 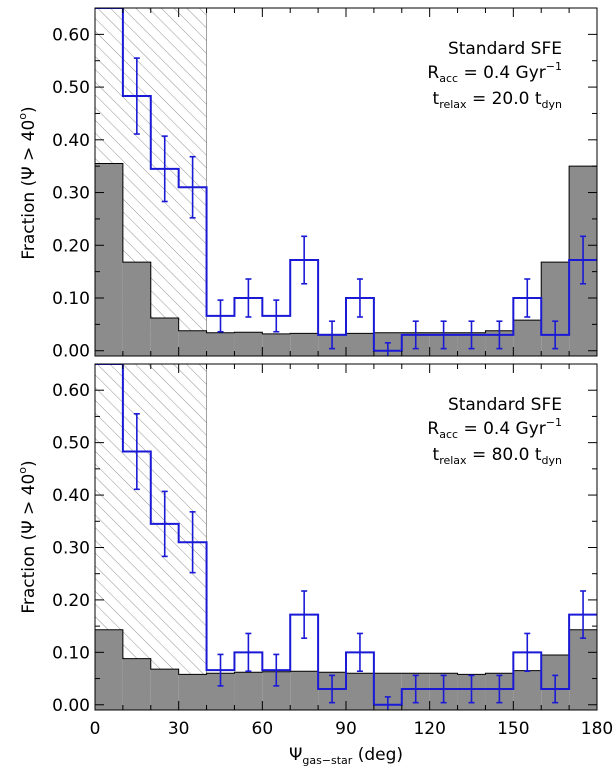 What do you see at coordinates (71, 444) in the screenshot?
I see `bottom-ytick-label-5: 0.50` at bounding box center [71, 444].